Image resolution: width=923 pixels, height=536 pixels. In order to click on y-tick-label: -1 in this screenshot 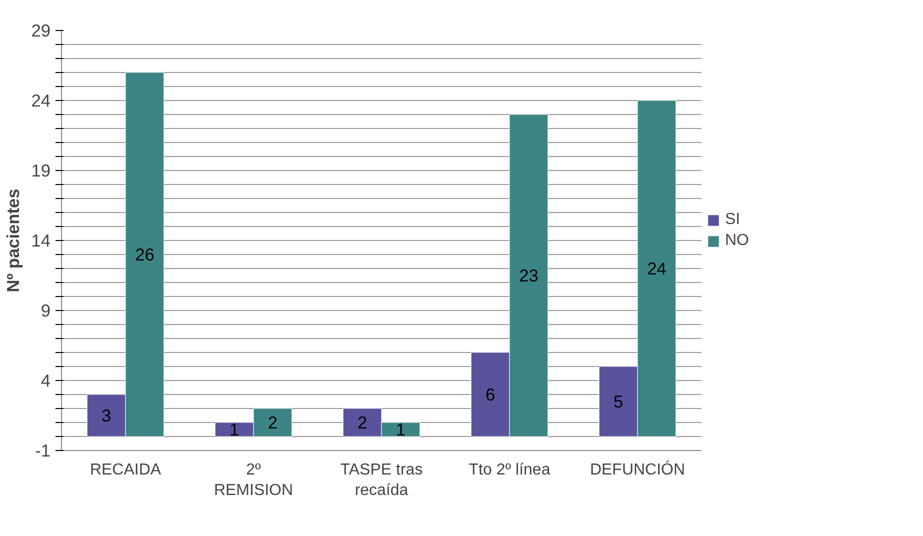, I will do `click(43, 450)`.